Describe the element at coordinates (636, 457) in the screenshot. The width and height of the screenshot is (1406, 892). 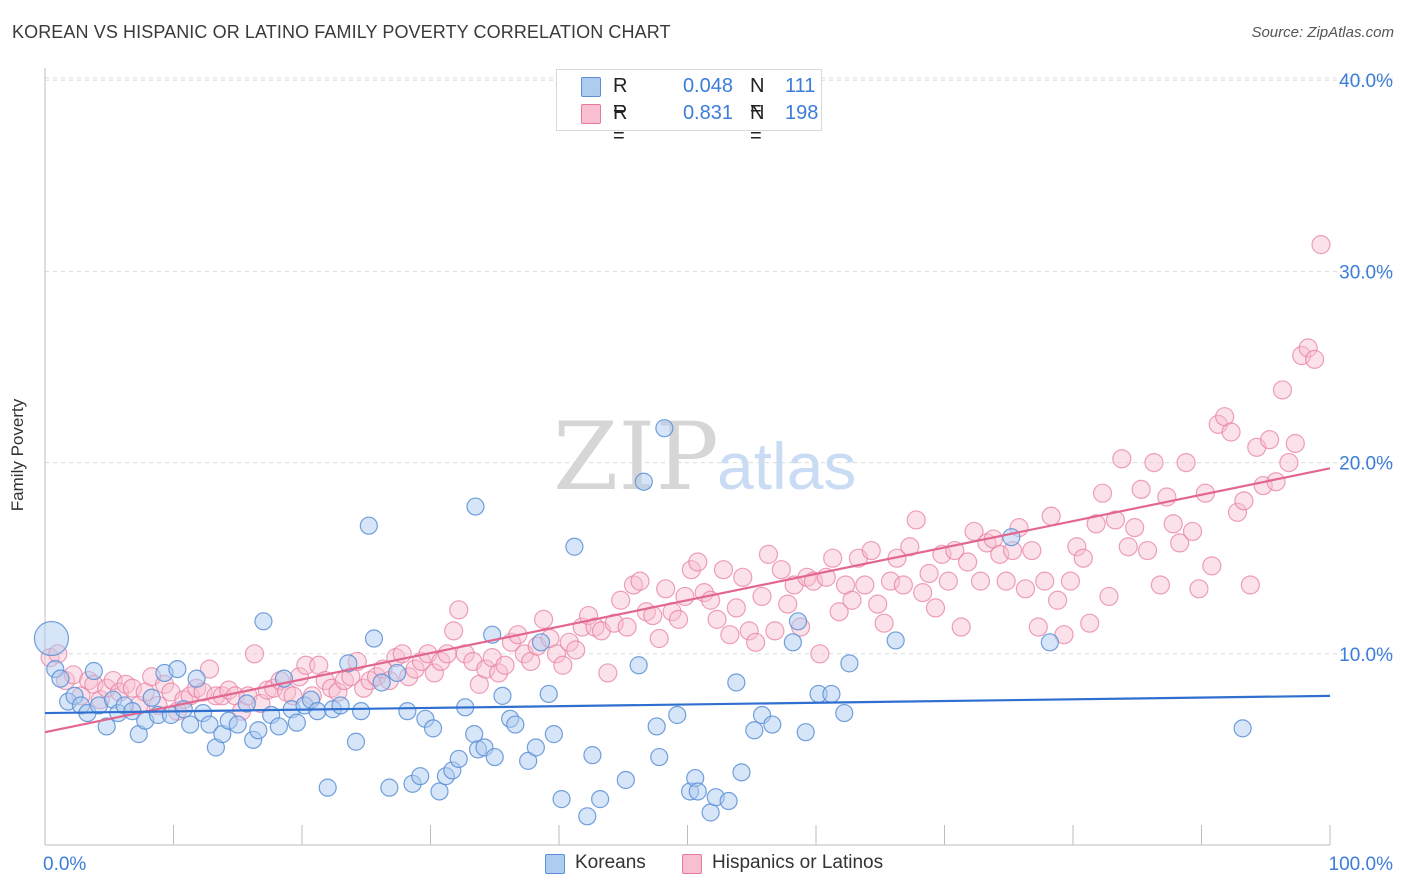
I see `watermark-zip: ZIP` at that location.